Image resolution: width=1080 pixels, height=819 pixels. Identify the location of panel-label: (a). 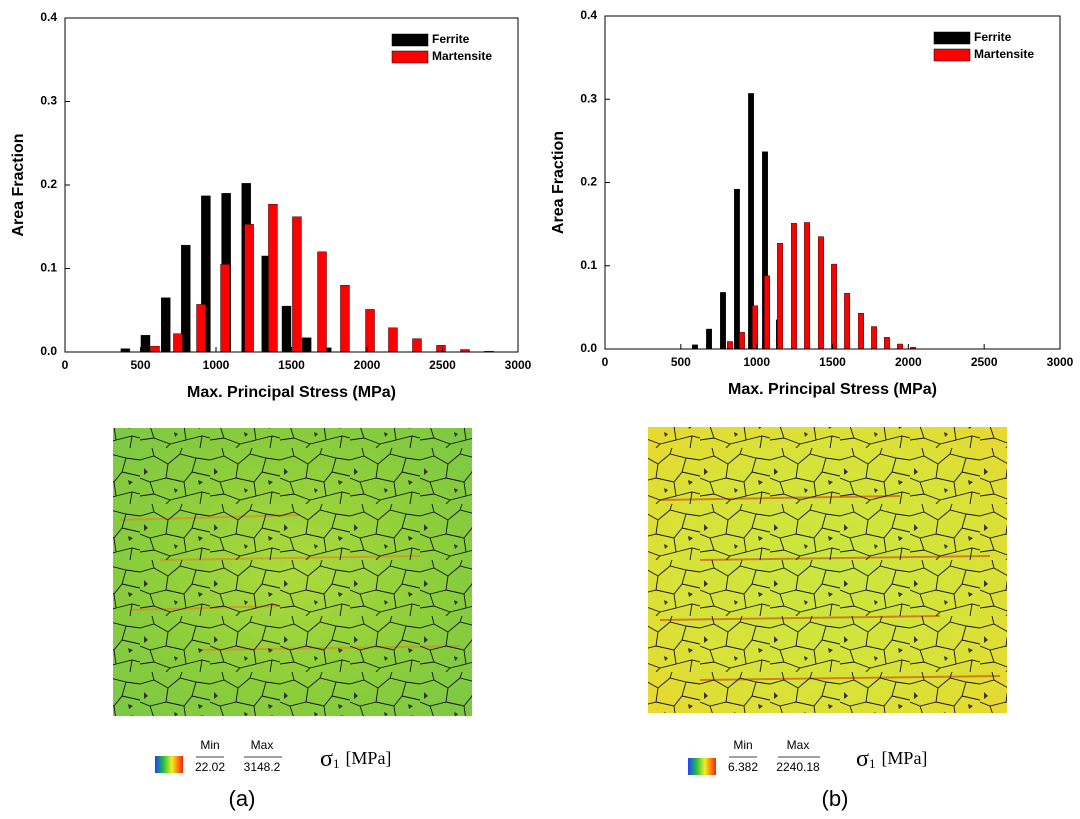
(242, 798).